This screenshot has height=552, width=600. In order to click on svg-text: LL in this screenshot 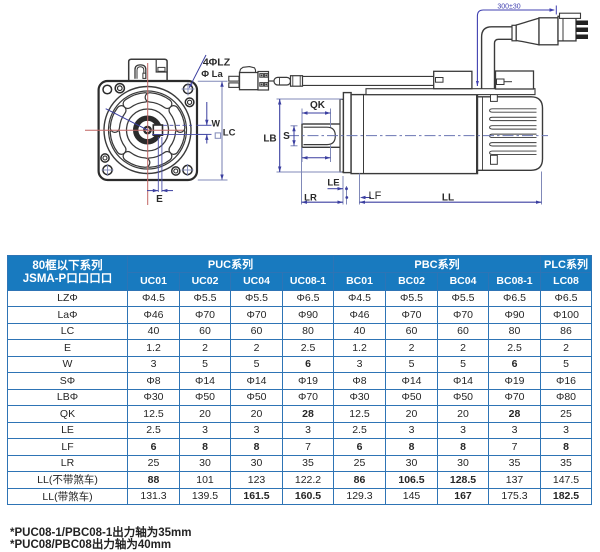, I will do `click(448, 197)`.